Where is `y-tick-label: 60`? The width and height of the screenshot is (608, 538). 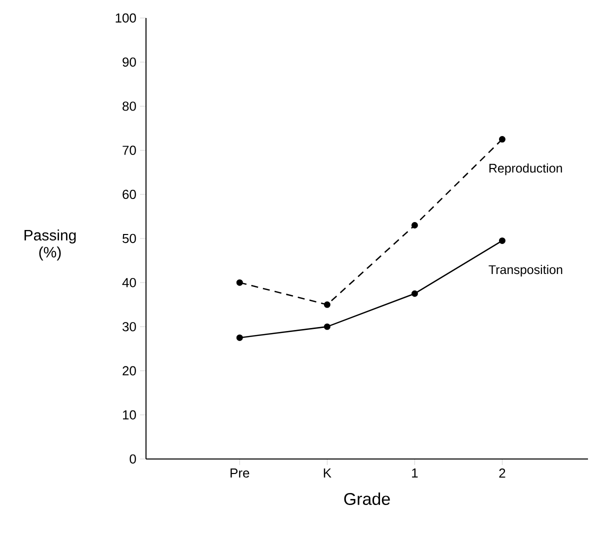 y-tick-label: 60 is located at coordinates (129, 194).